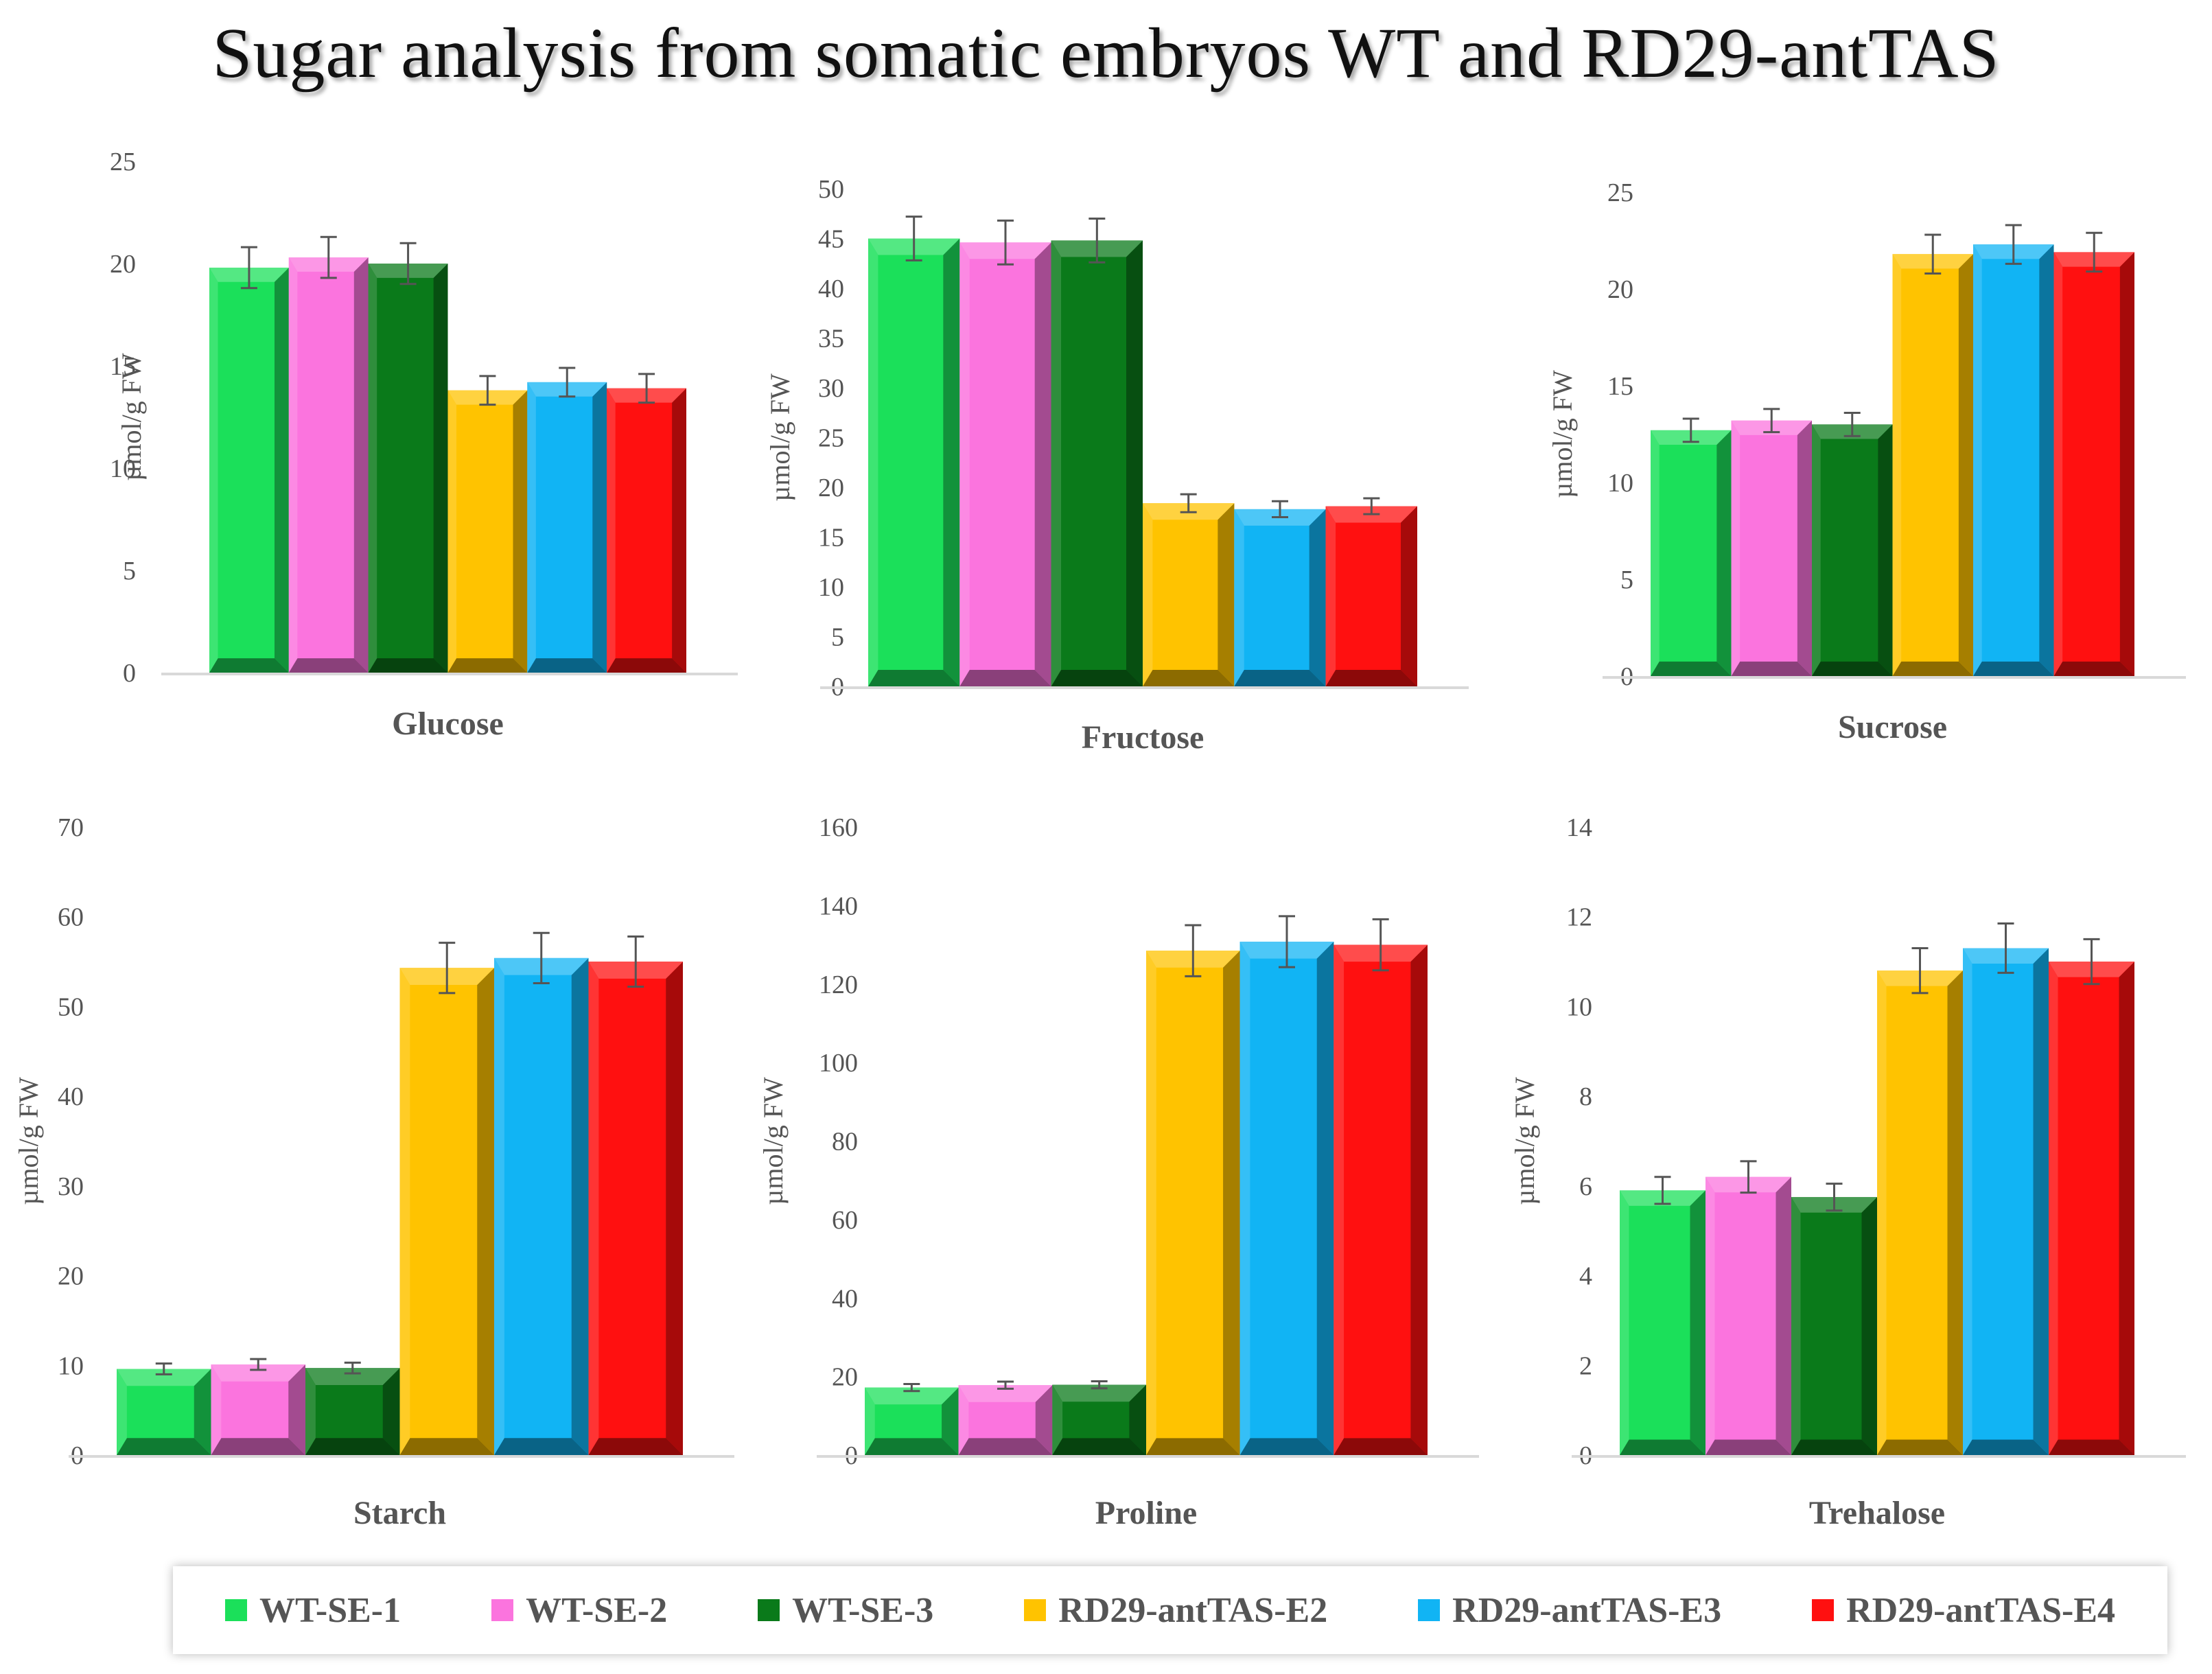 The image size is (2212, 1674). I want to click on legend-item-5: RD29-antTAS-E3, so click(1569, 1611).